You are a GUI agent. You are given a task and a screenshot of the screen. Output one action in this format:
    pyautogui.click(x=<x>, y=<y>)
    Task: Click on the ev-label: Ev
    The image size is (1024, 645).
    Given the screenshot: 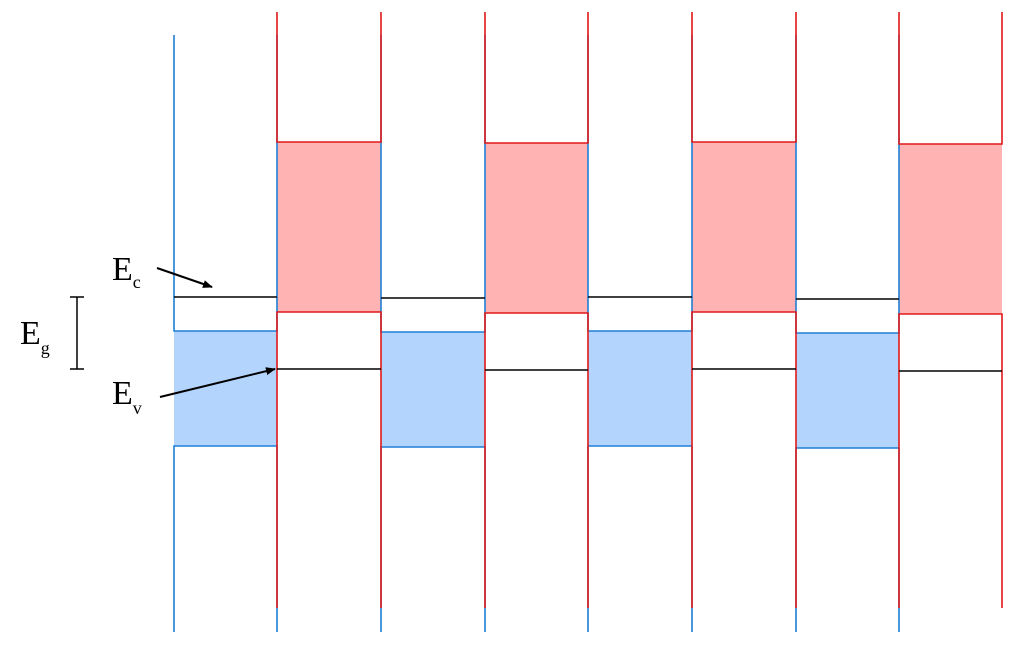 What is the action you would take?
    pyautogui.click(x=127, y=396)
    